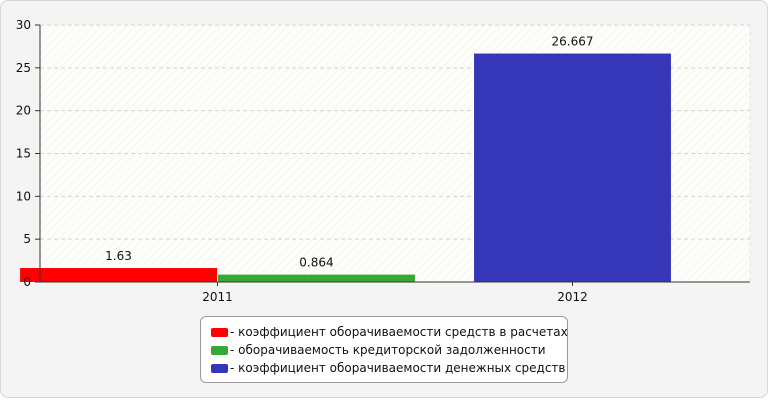 The height and width of the screenshot is (400, 770). What do you see at coordinates (23, 25) in the screenshot?
I see `y-tick-label: 30` at bounding box center [23, 25].